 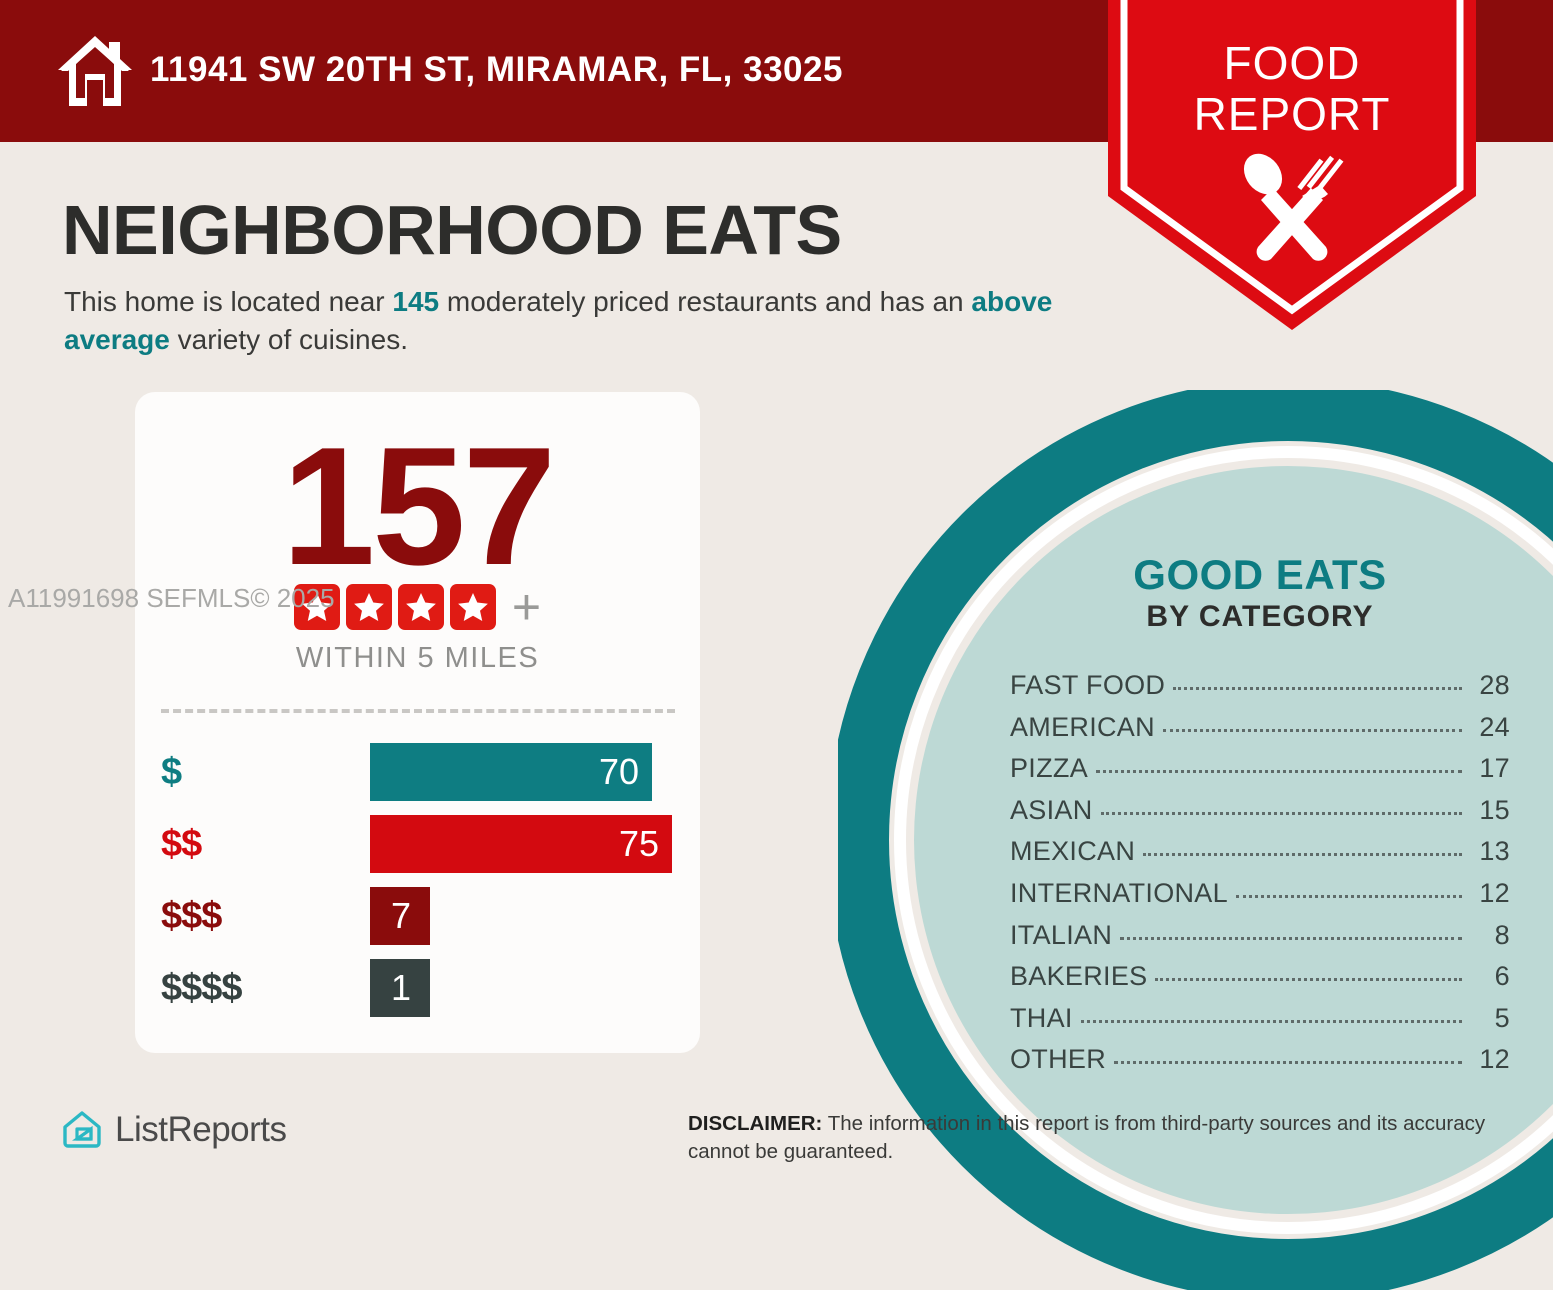 I want to click on category-row: BAKERIES 6, so click(x=1260, y=982).